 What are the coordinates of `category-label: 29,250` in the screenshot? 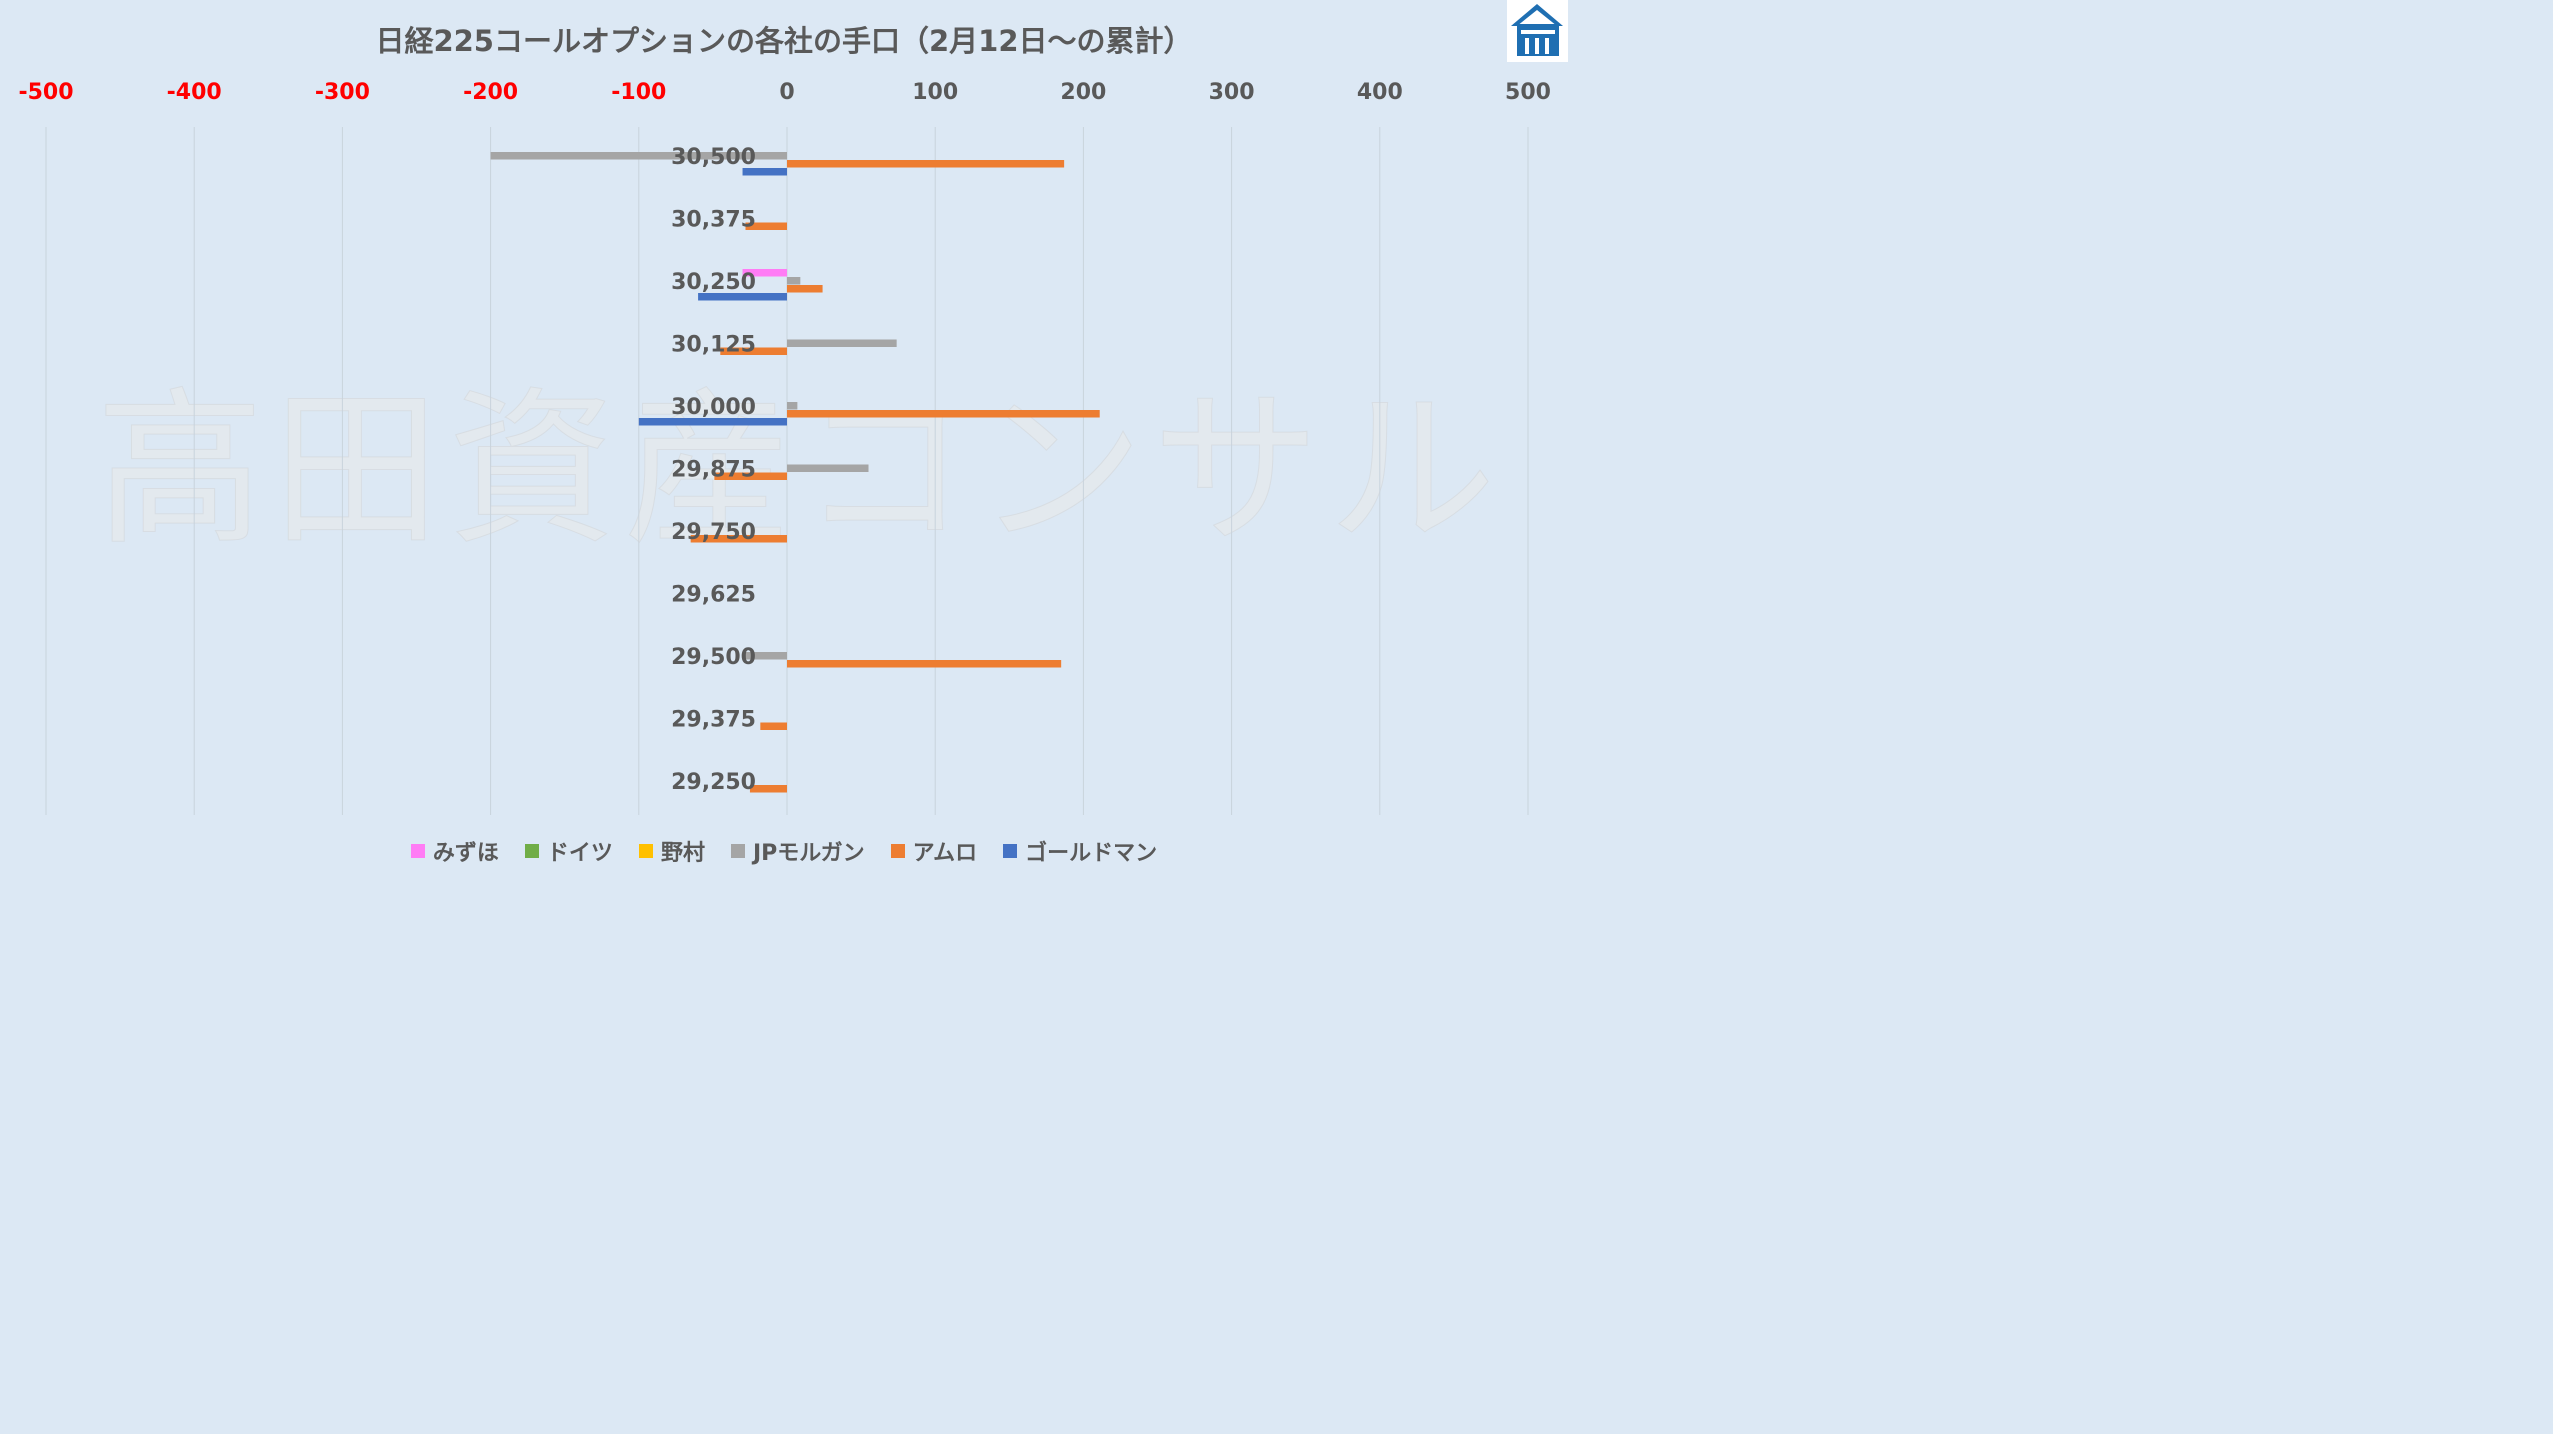 It's located at (713, 782).